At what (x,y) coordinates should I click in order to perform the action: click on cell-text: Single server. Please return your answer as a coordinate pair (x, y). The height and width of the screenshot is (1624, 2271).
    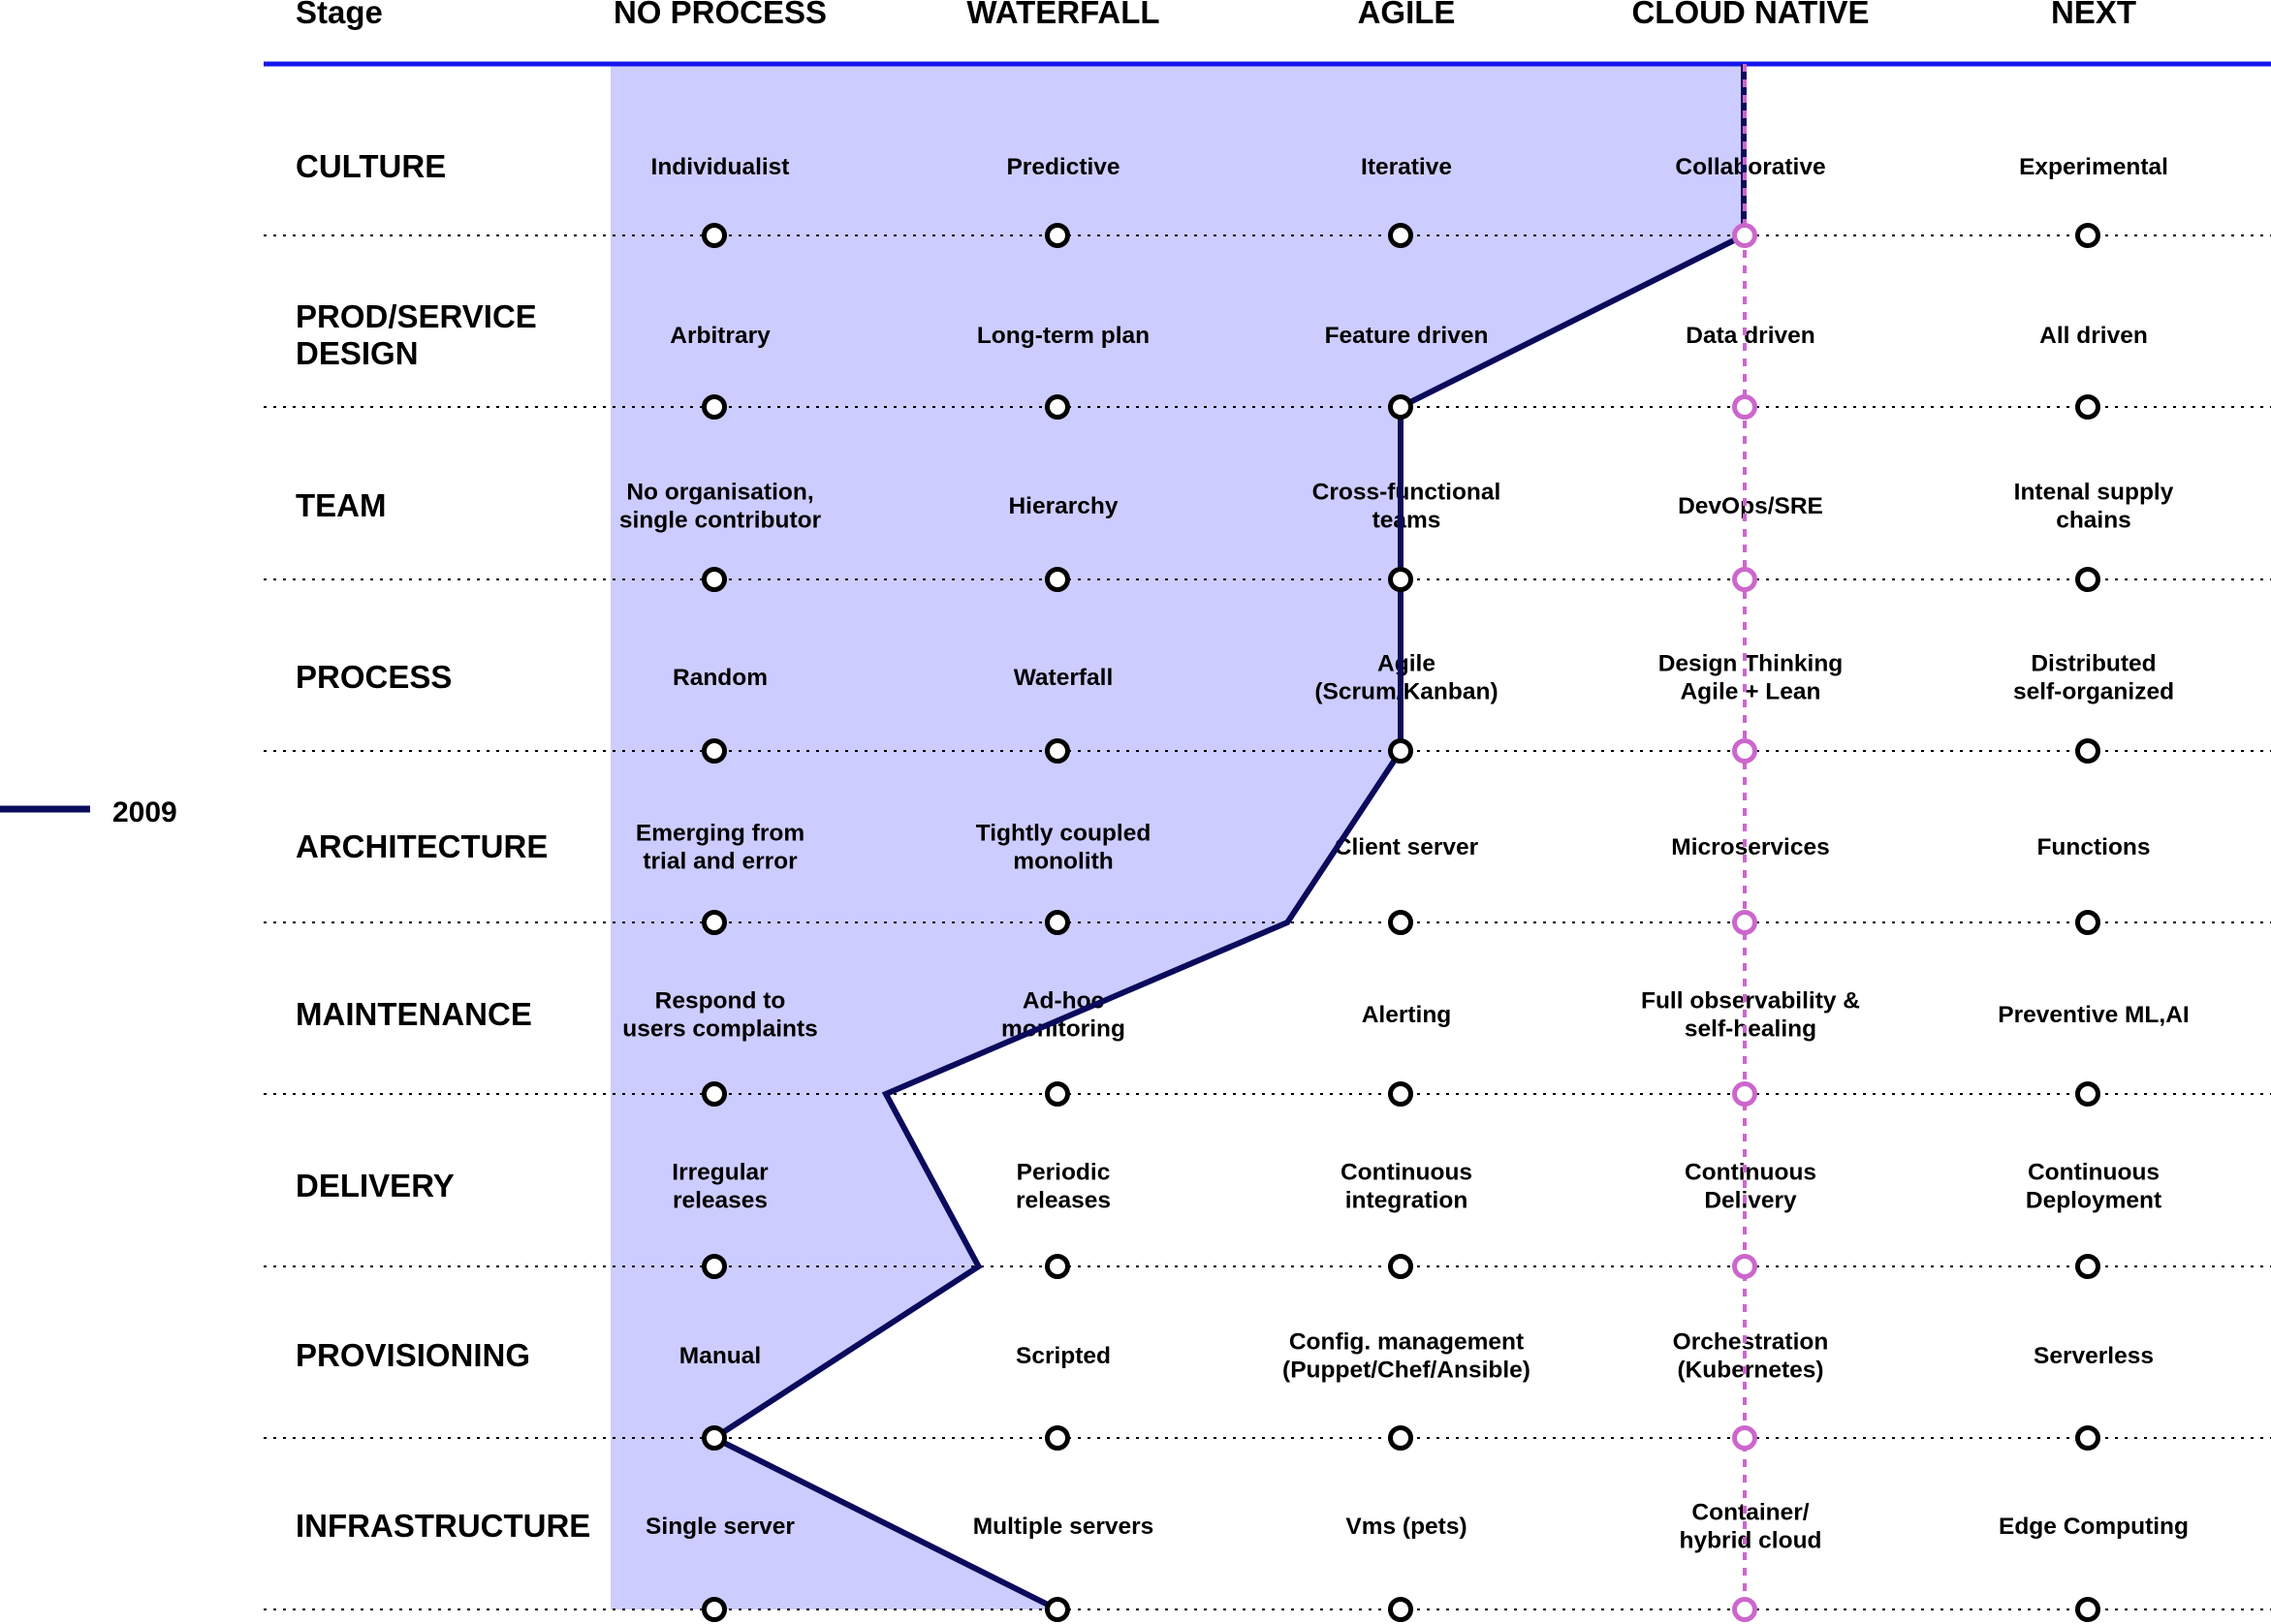
    Looking at the image, I should click on (720, 1527).